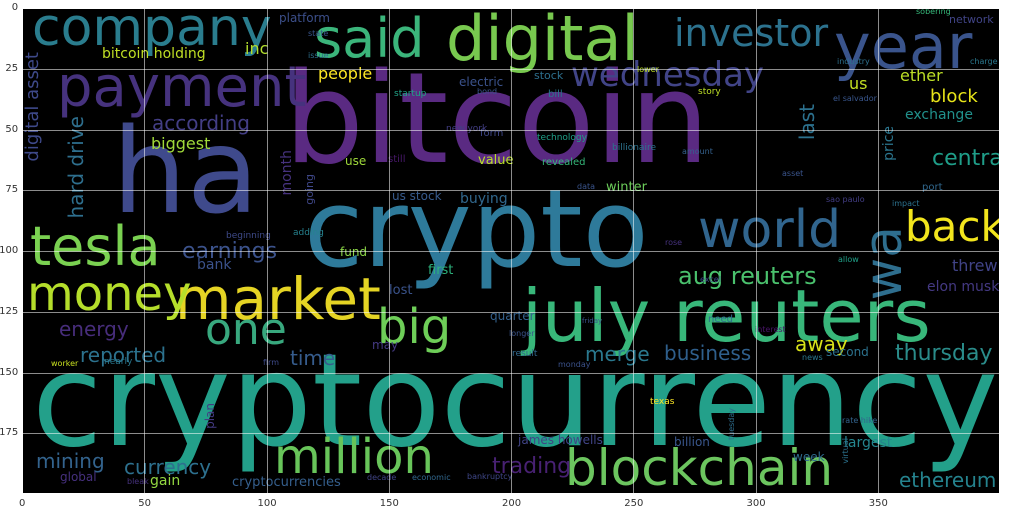  Describe the element at coordinates (481, 82) in the screenshot. I see `word-electric: electric` at that location.